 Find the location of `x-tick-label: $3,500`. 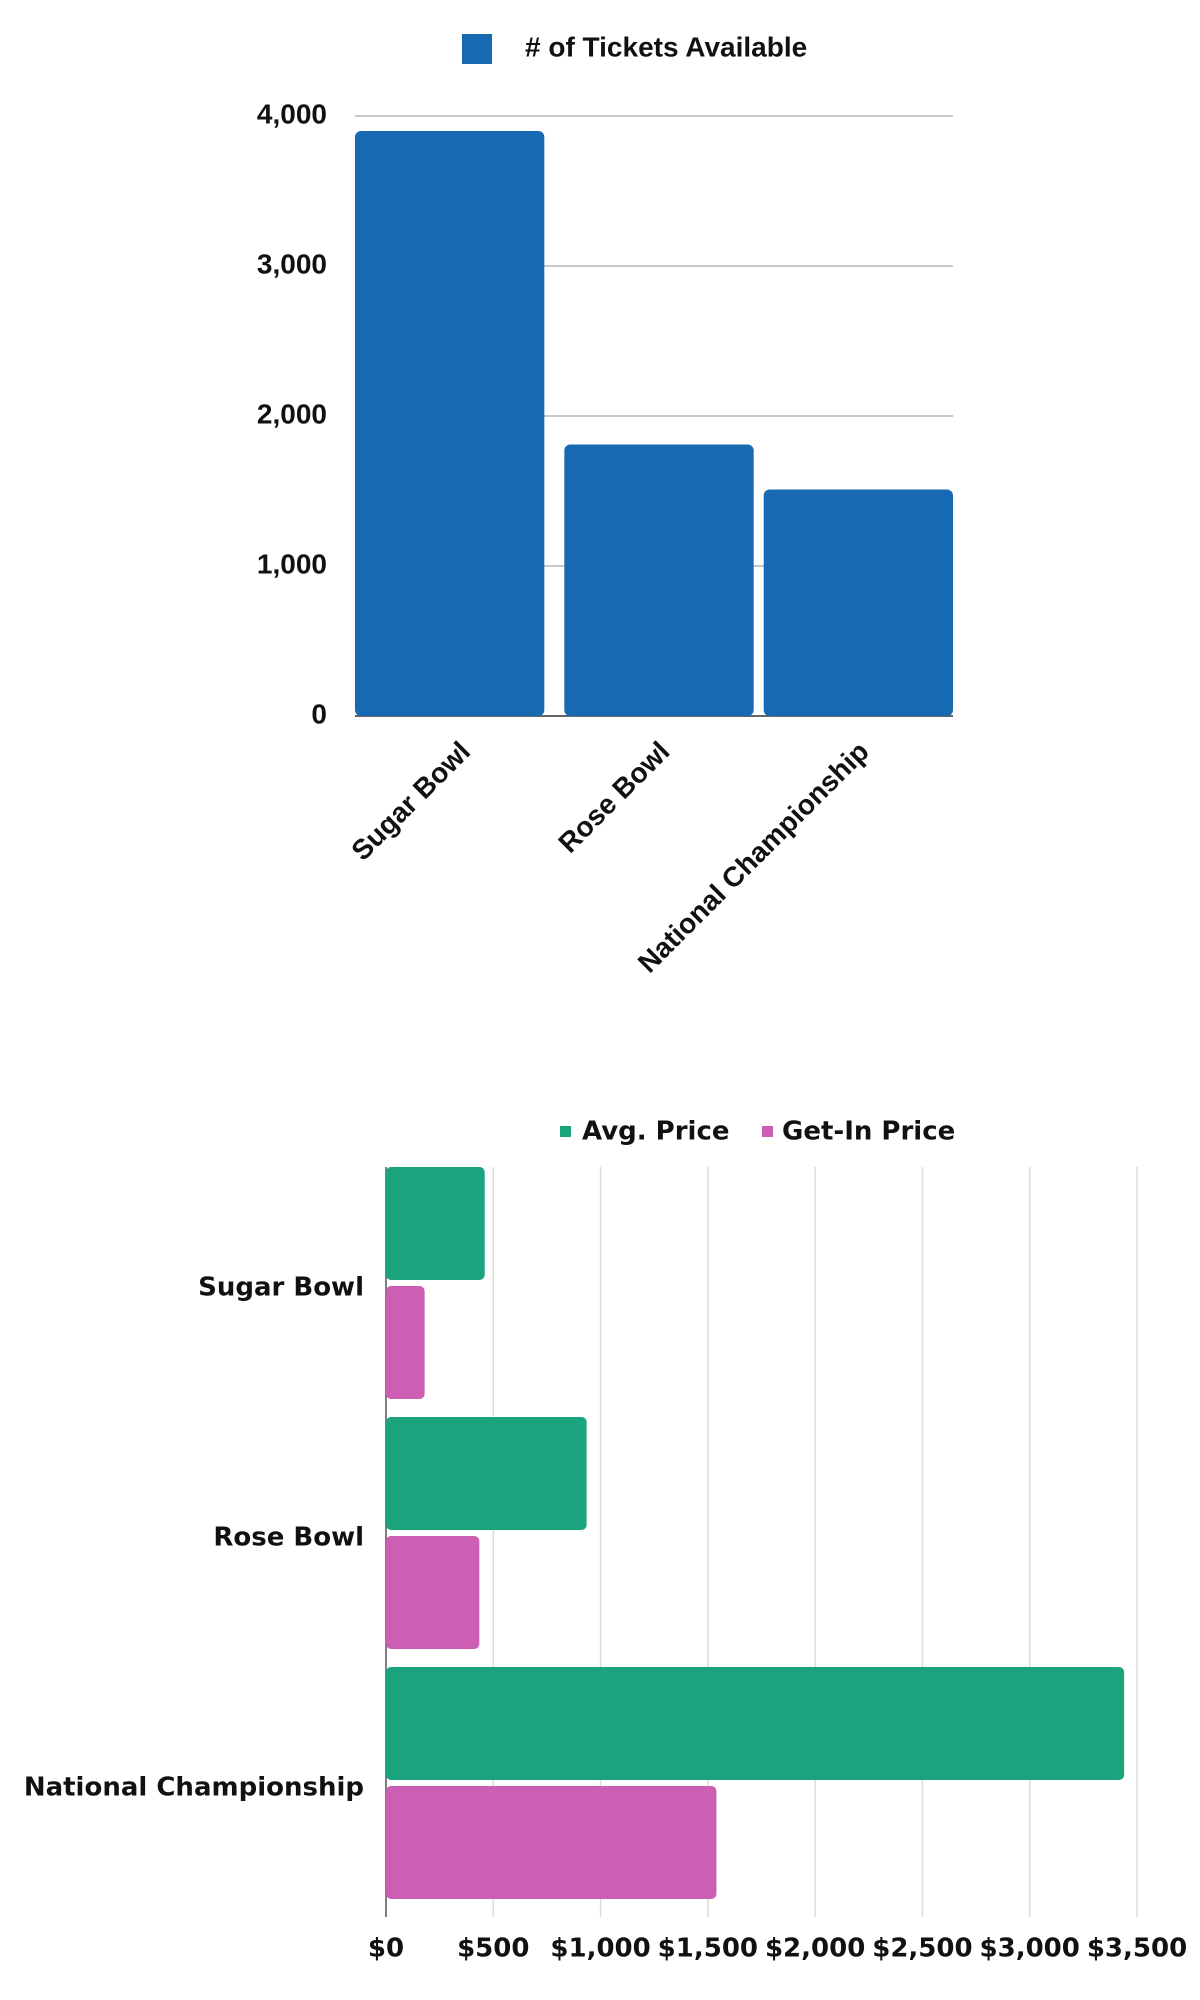

x-tick-label: $3,500 is located at coordinates (1137, 1949).